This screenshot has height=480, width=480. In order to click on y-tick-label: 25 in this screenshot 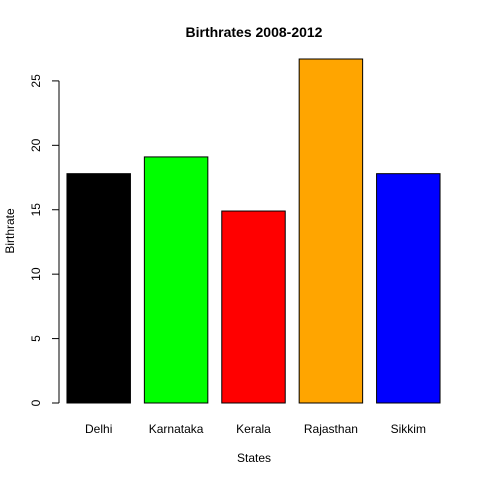, I will do `click(36, 81)`.